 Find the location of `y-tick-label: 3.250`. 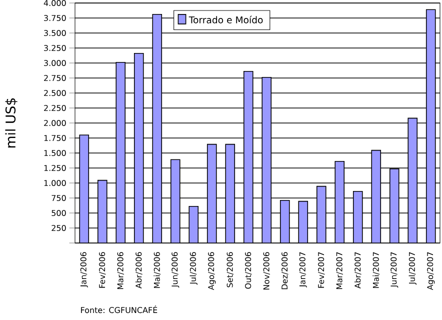

y-tick-label: 3.250 is located at coordinates (55, 48).